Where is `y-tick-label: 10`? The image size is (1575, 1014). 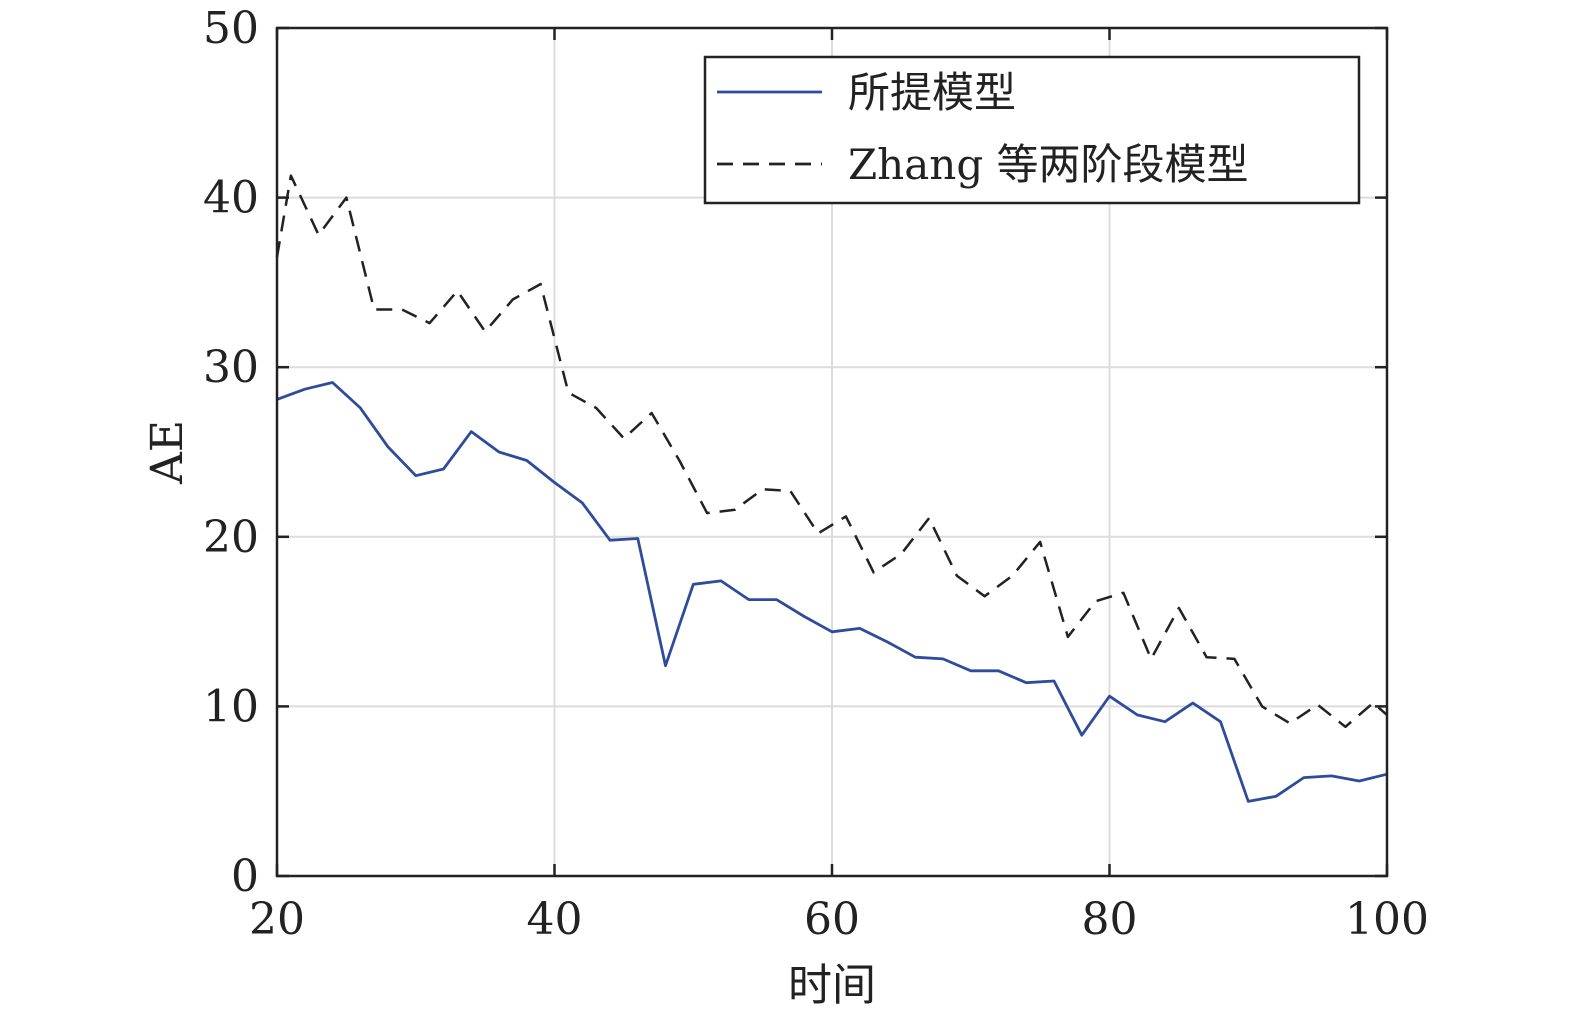
y-tick-label: 10 is located at coordinates (231, 706).